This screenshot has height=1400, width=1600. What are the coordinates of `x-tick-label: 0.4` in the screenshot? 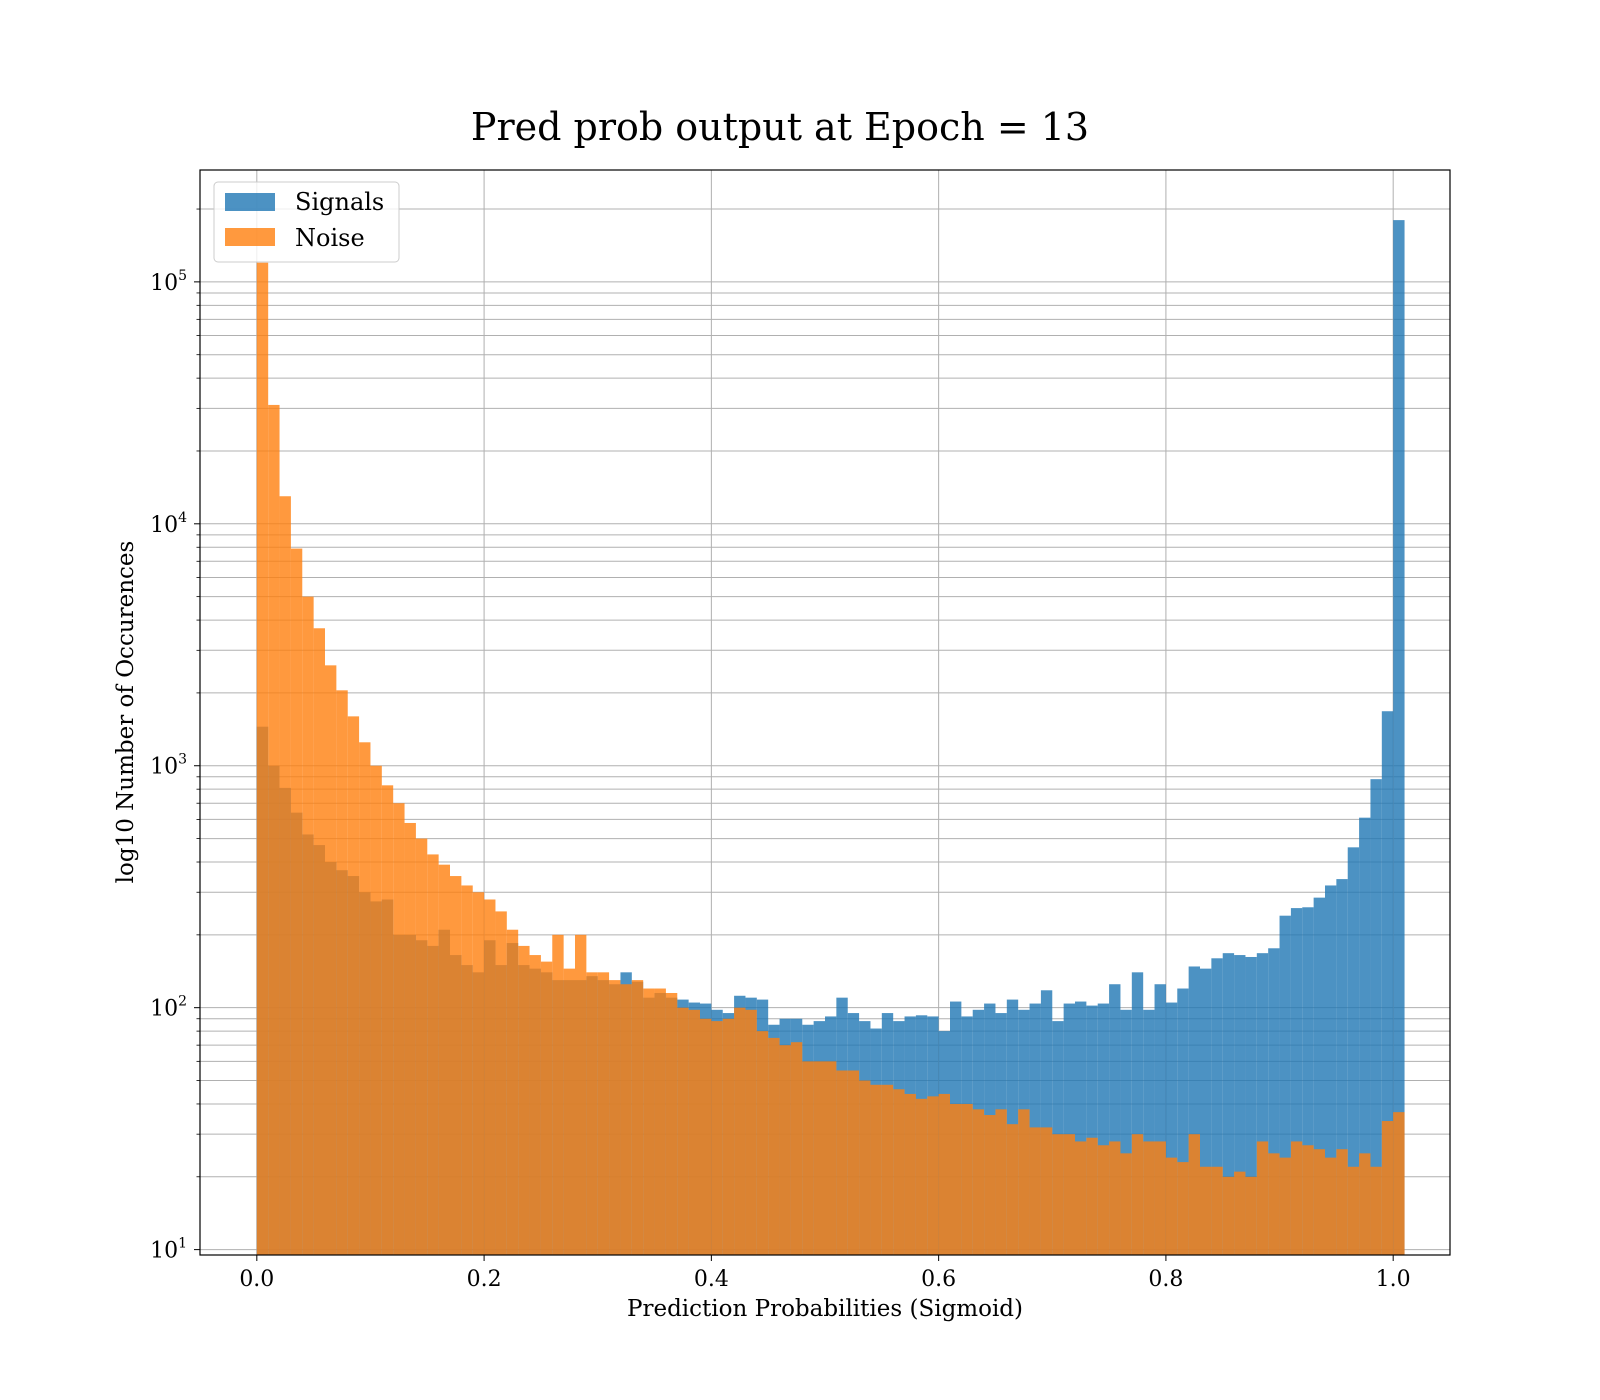 It's located at (711, 1279).